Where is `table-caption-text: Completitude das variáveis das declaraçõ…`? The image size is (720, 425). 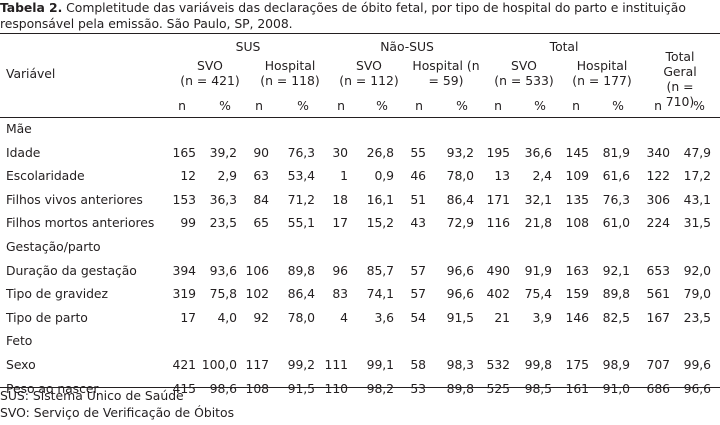
table-caption-text: Completitude das variáveis das declaraçõ… is located at coordinates (343, 15).